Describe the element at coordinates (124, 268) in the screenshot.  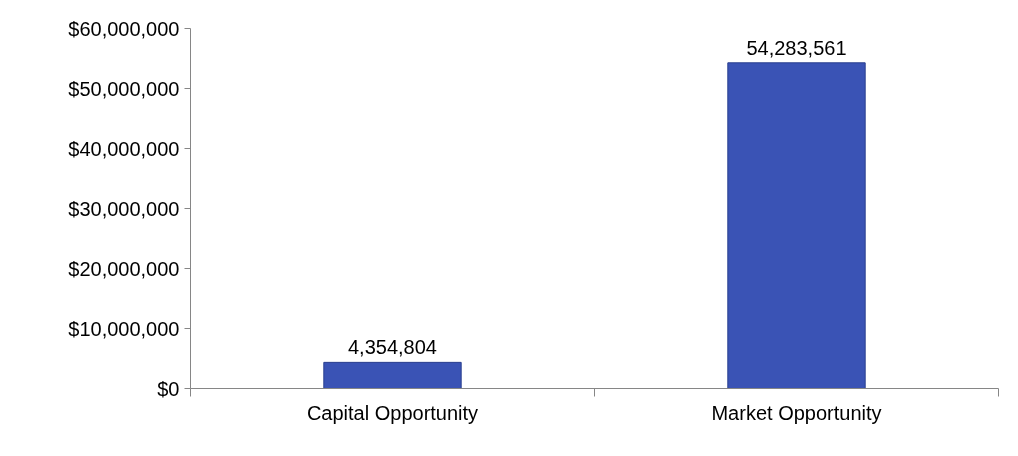
I see `y-tick-label: $20,000,000` at that location.